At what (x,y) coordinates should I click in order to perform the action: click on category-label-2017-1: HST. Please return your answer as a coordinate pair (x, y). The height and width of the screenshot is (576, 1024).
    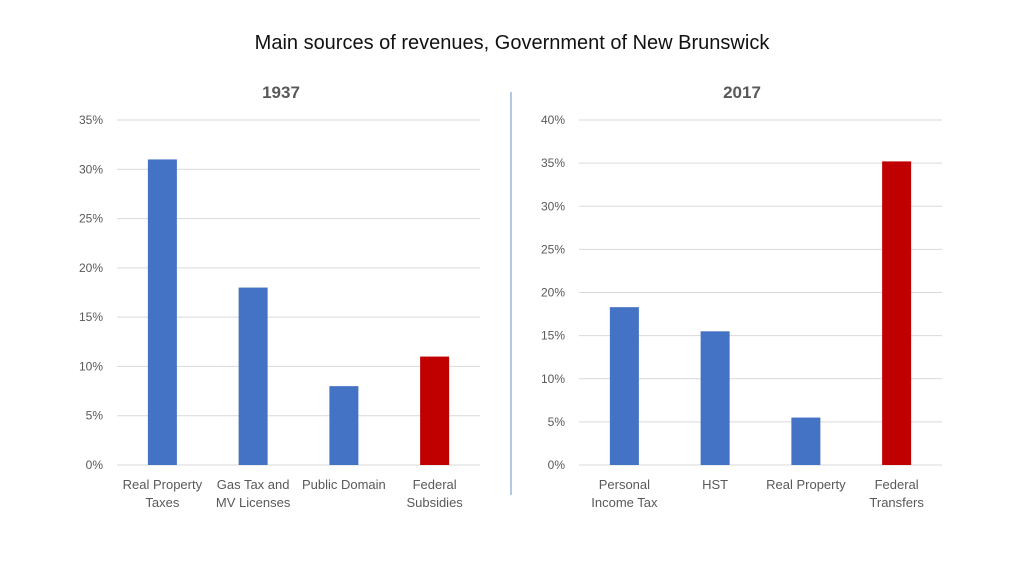
    Looking at the image, I should click on (715, 484).